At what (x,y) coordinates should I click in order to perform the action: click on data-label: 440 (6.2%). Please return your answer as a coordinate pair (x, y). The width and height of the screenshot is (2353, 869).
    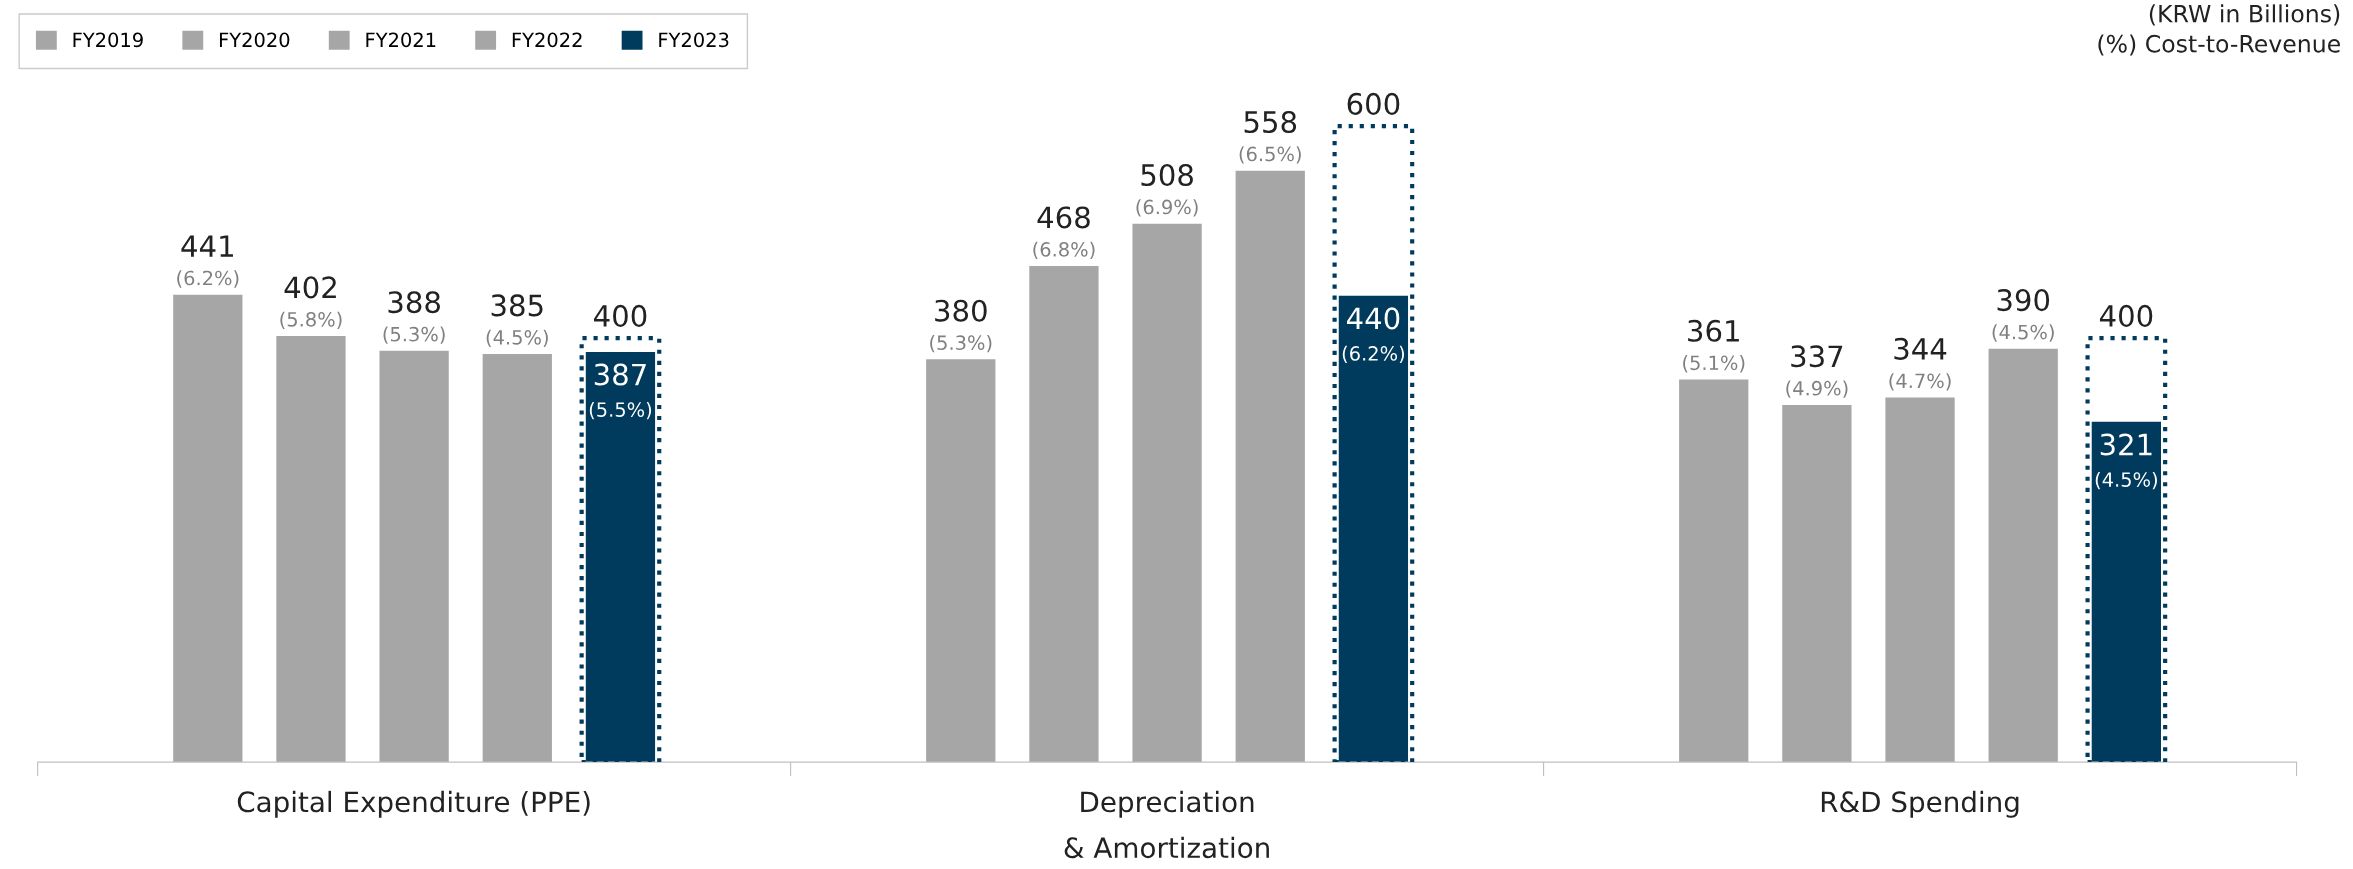
    Looking at the image, I should click on (1373, 335).